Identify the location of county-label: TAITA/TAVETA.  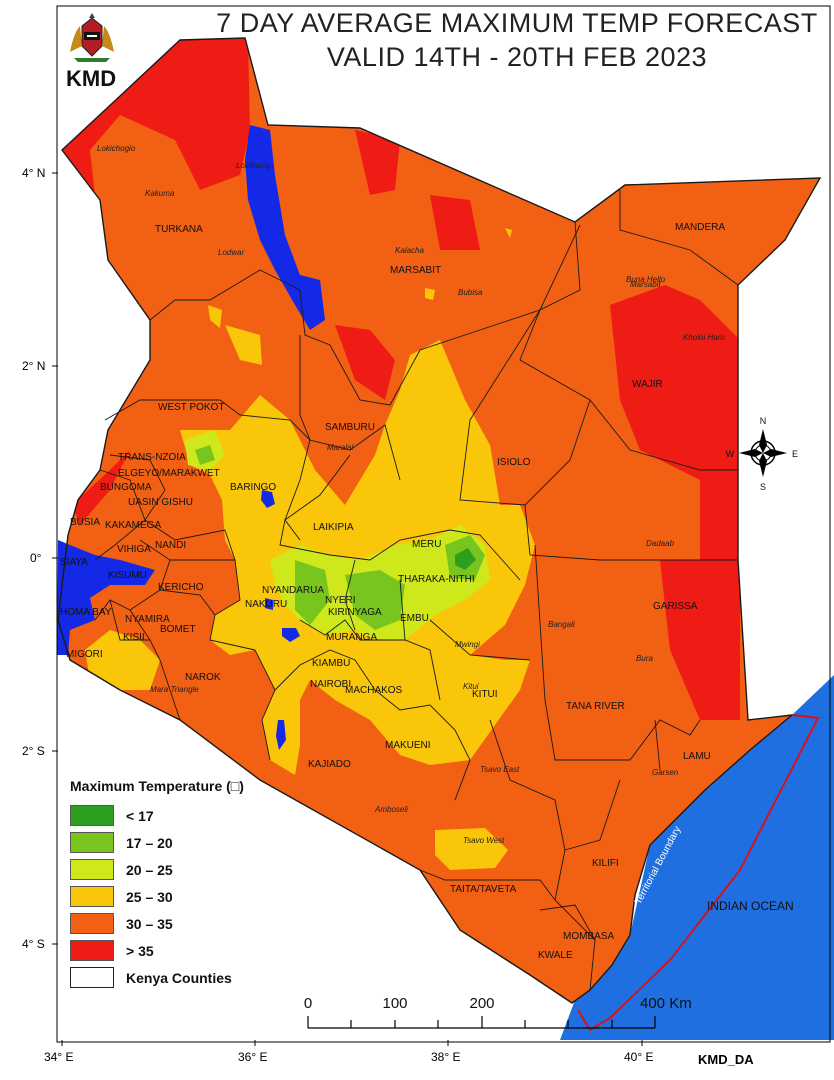
(483, 889).